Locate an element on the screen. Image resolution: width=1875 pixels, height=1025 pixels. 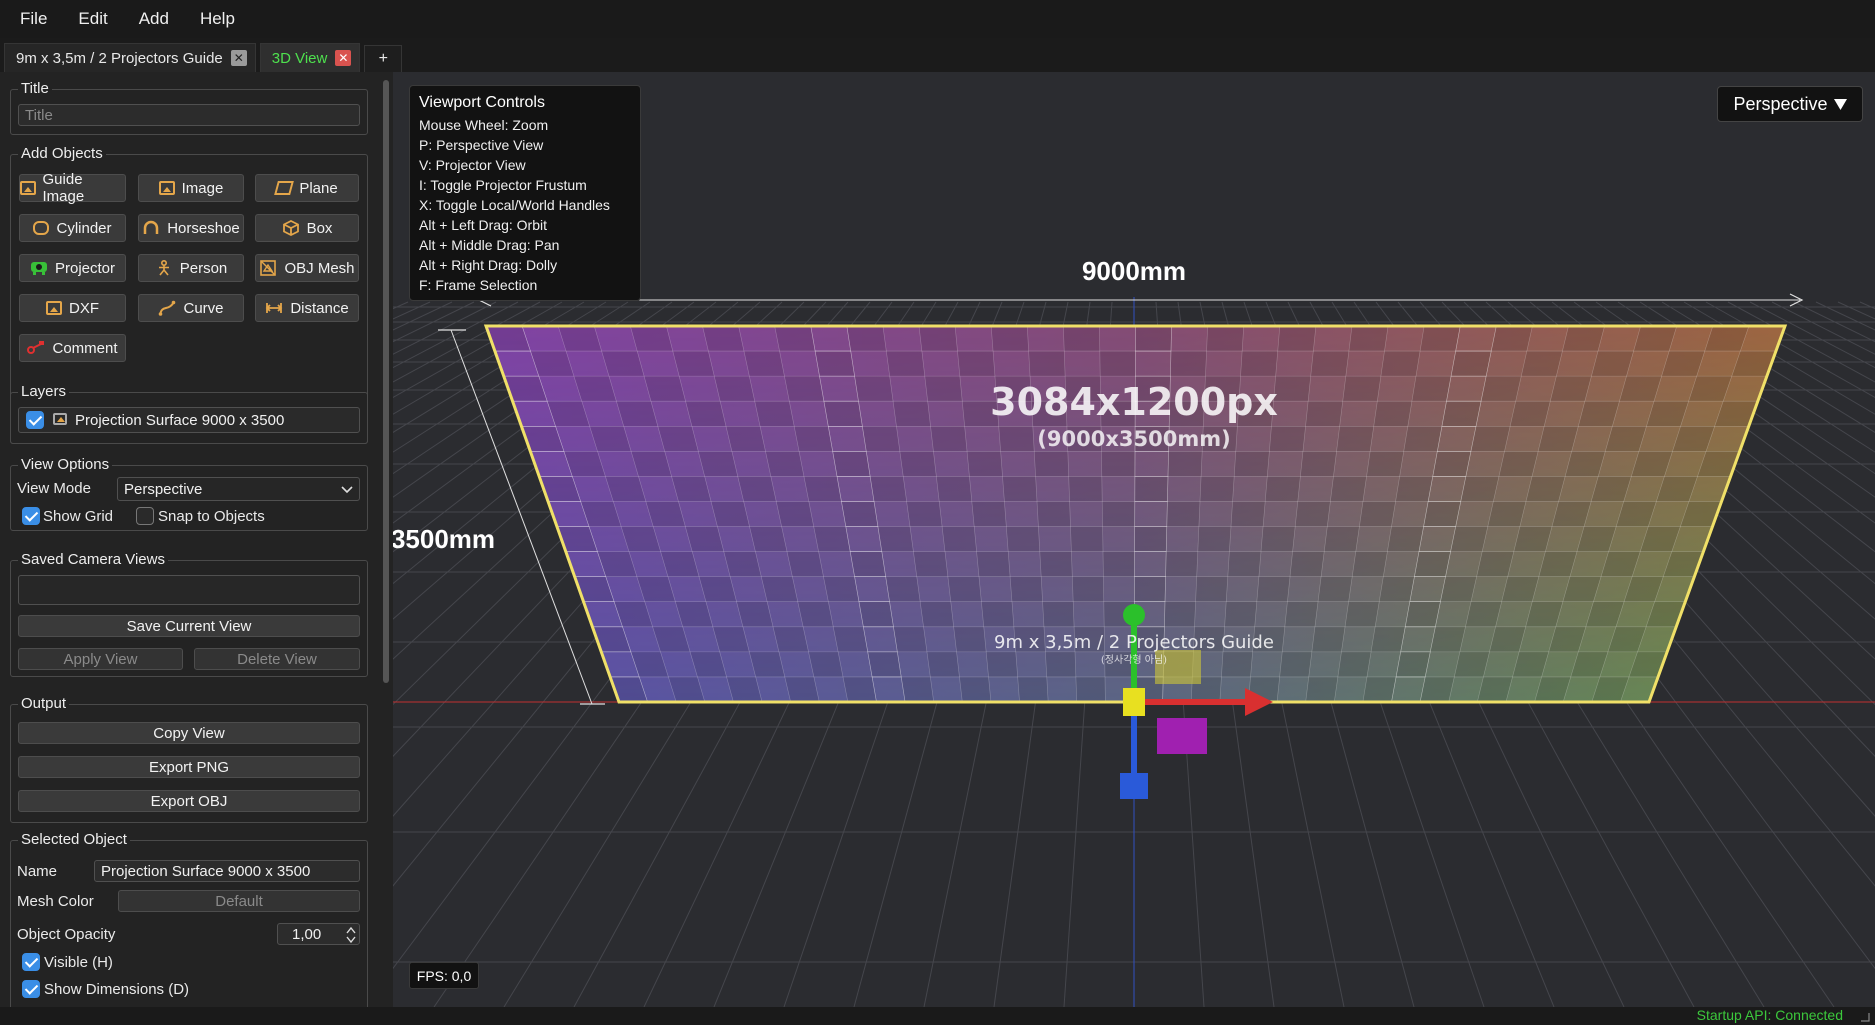
apply-view-button: Apply View is located at coordinates (100, 659).